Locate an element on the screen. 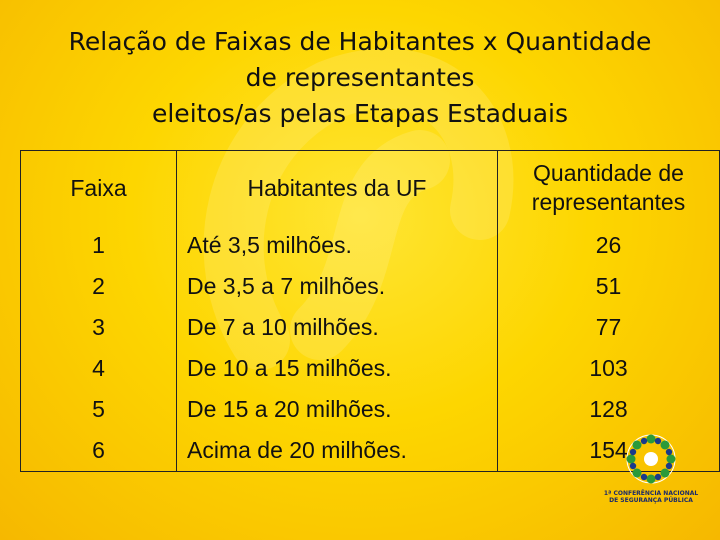  table-row: 4 De 10 a 15 milhões. 103 is located at coordinates (370, 368).